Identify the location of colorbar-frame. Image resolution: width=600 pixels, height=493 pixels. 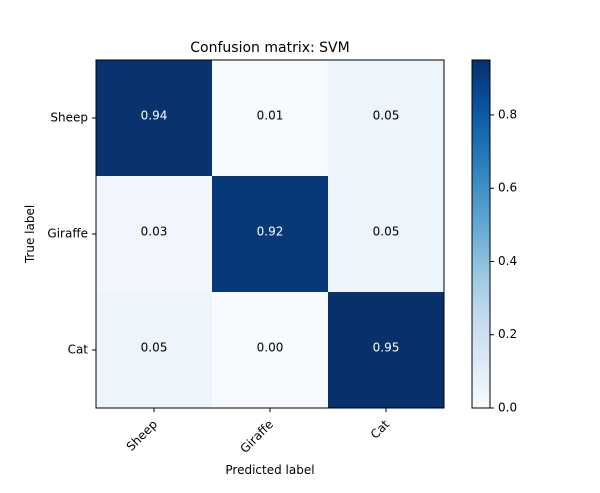
(481, 234).